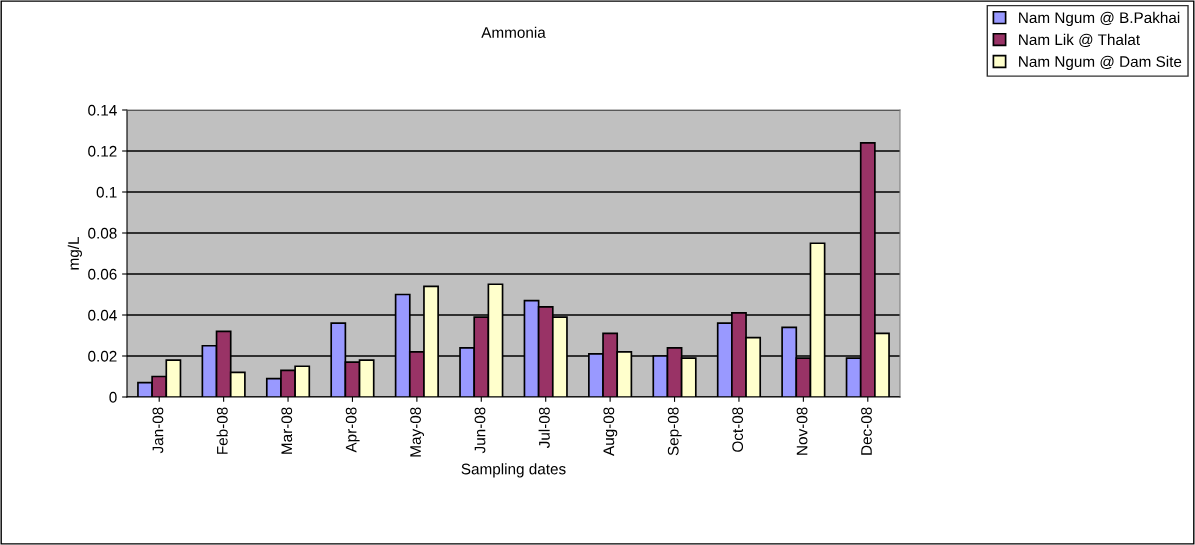 The width and height of the screenshot is (1195, 545). What do you see at coordinates (866, 431) in the screenshot?
I see `x-tick-label: Dec-08` at bounding box center [866, 431].